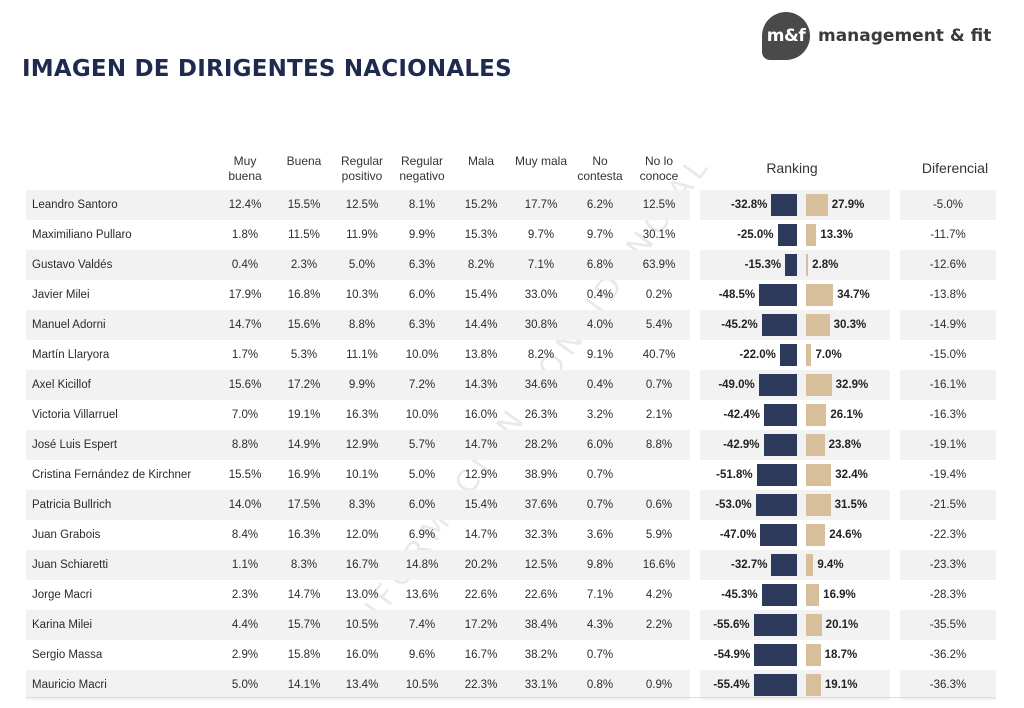 The image size is (1024, 708). Describe the element at coordinates (362, 235) in the screenshot. I see `table-cell: 11.9%` at that location.